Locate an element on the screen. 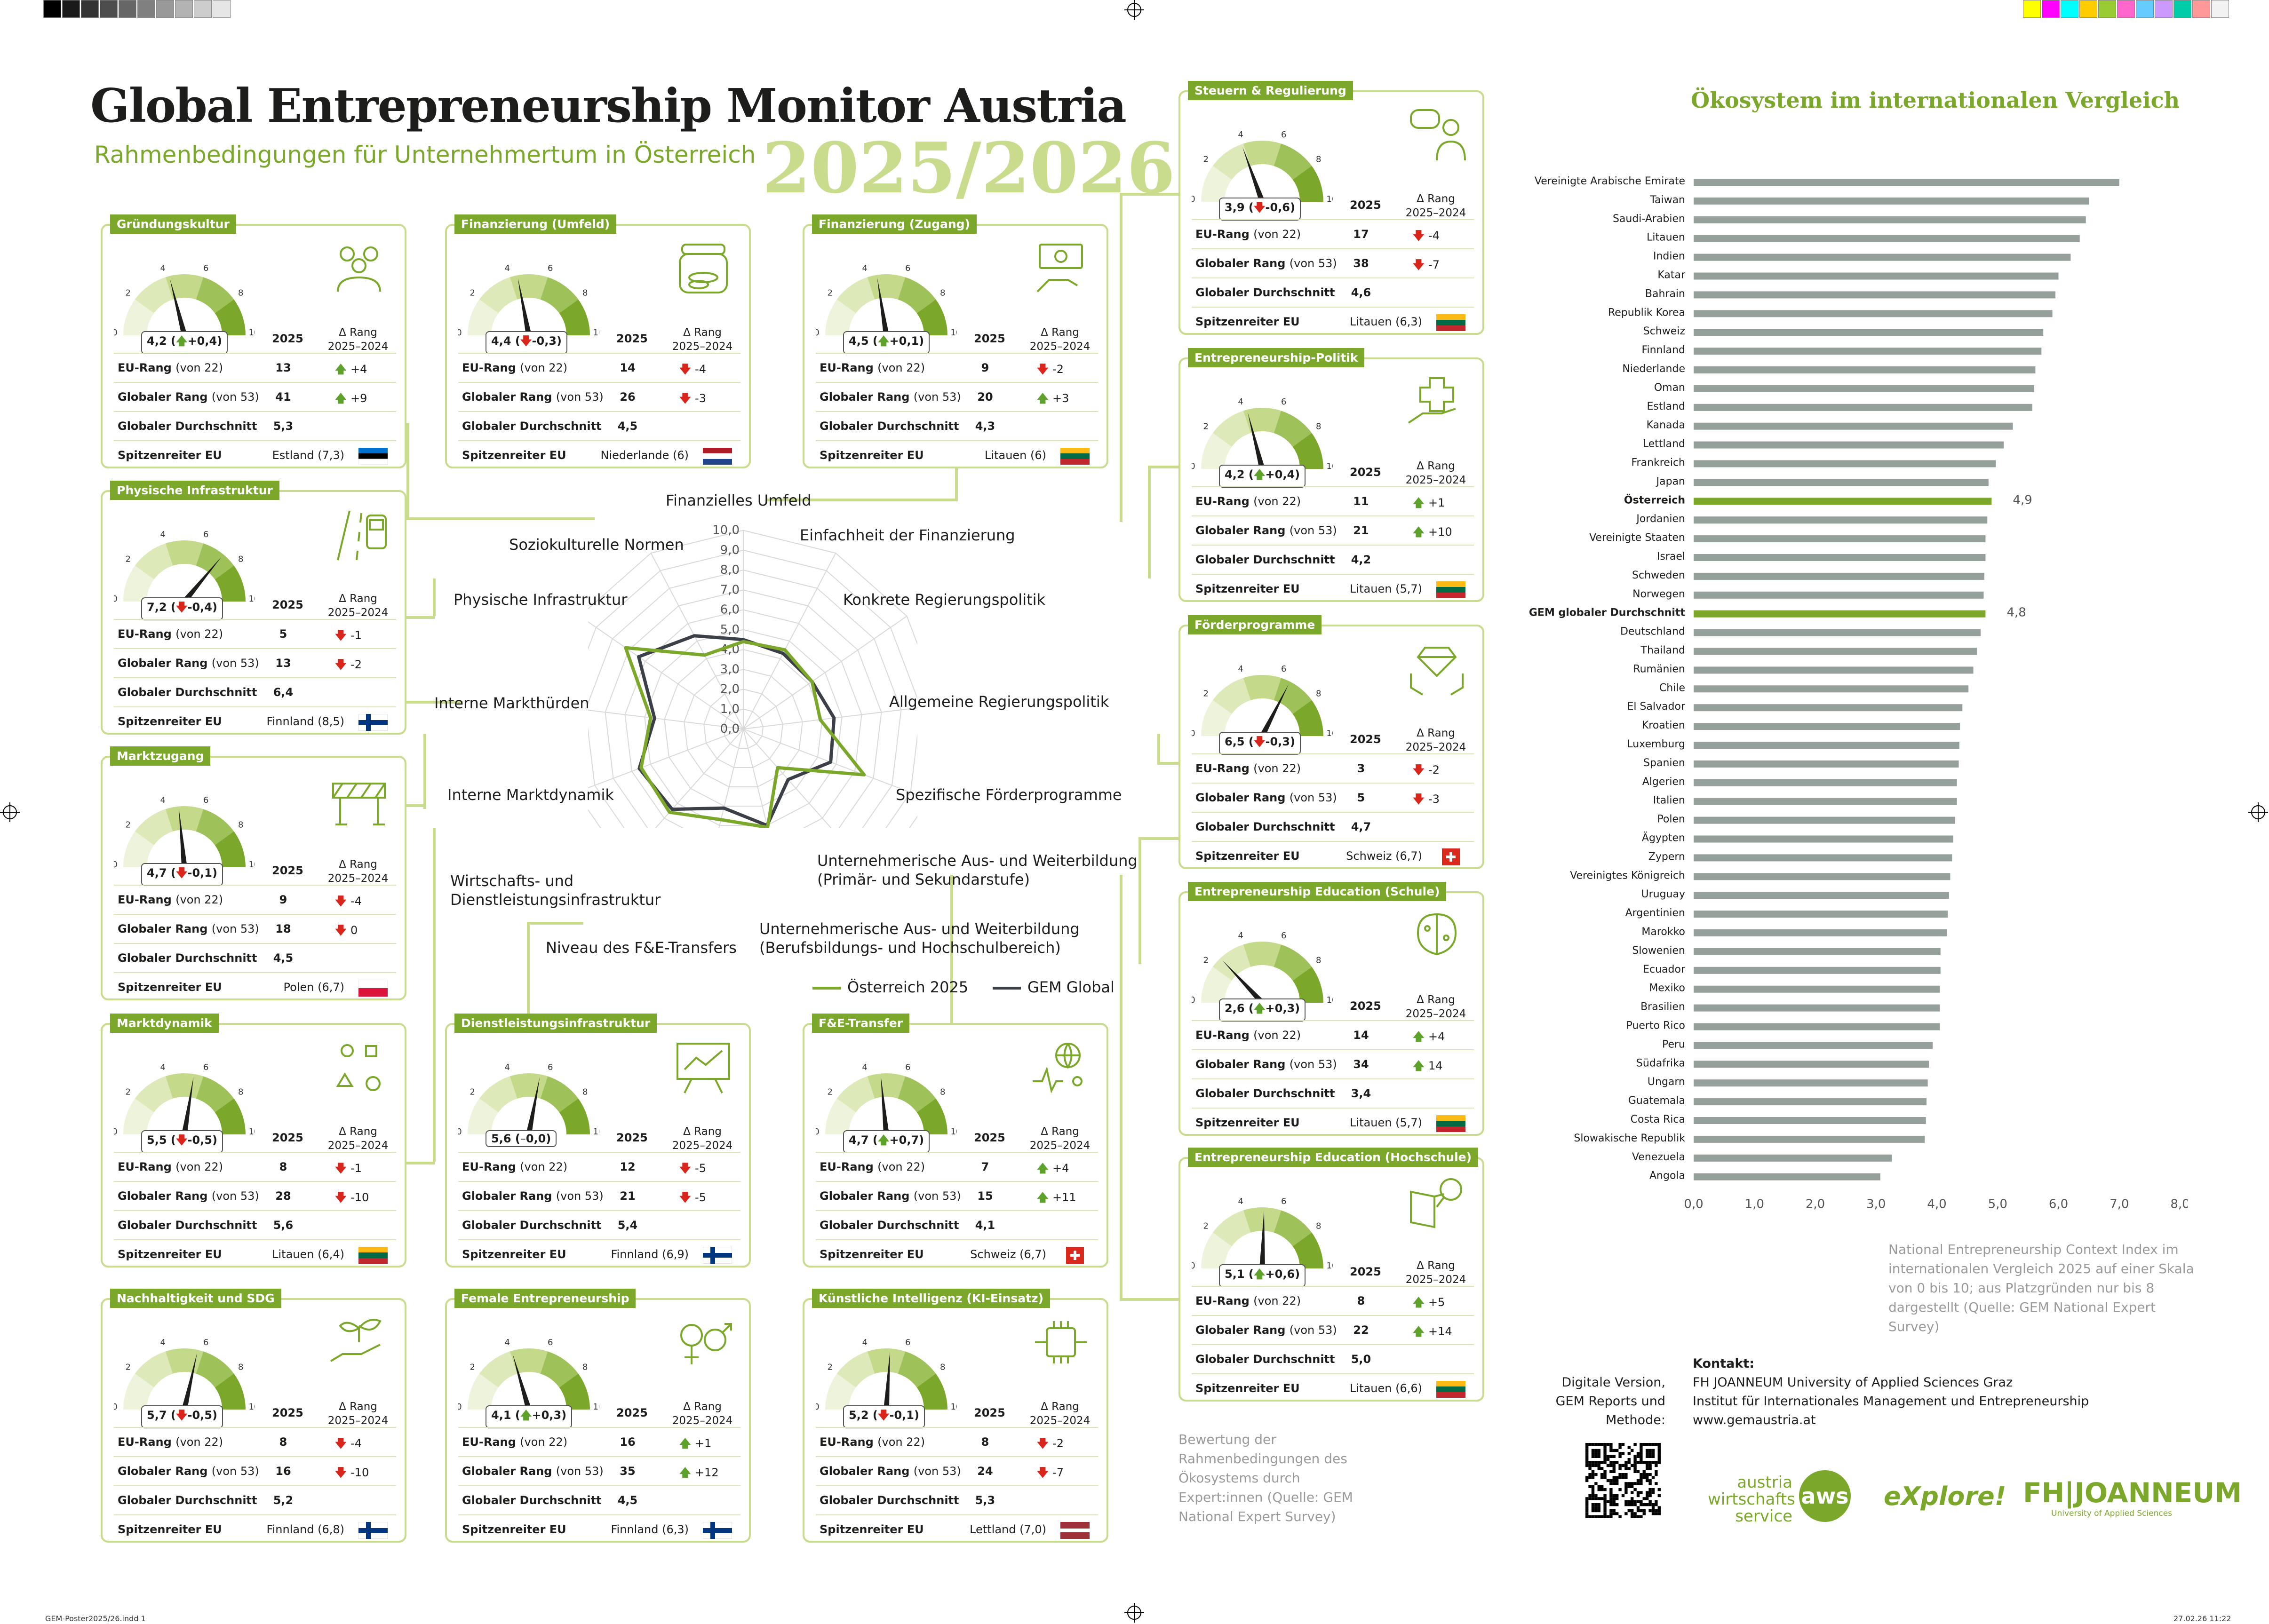 The image size is (2269, 1624). bar-category-label: Italien is located at coordinates (1669, 801).